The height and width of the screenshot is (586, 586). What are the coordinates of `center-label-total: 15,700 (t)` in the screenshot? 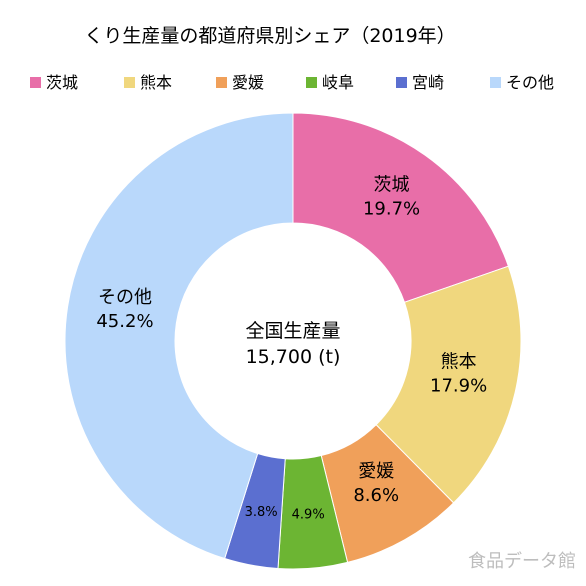 It's located at (293, 357).